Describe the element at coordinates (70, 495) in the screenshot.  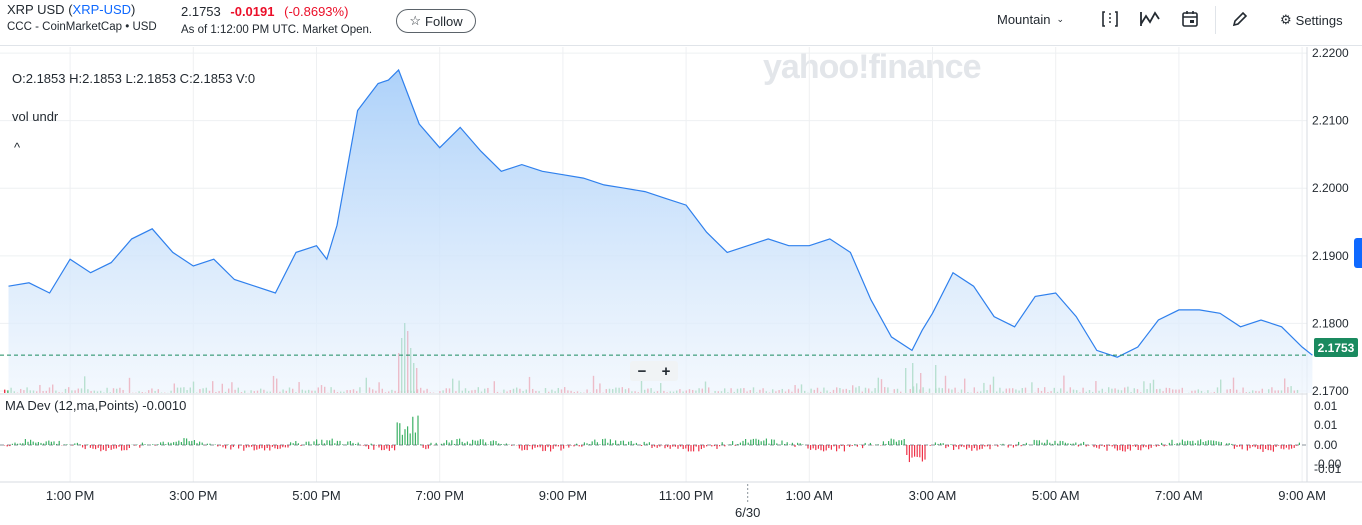
I see `x-tick-label: 1:00 PM` at that location.